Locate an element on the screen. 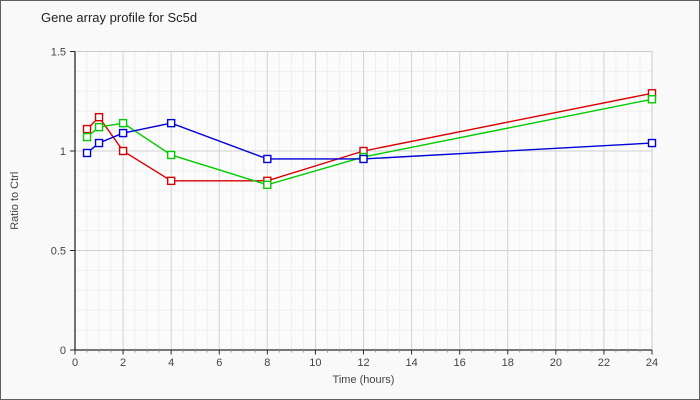 This screenshot has width=700, height=400. x-tick-label: 22 is located at coordinates (604, 363).